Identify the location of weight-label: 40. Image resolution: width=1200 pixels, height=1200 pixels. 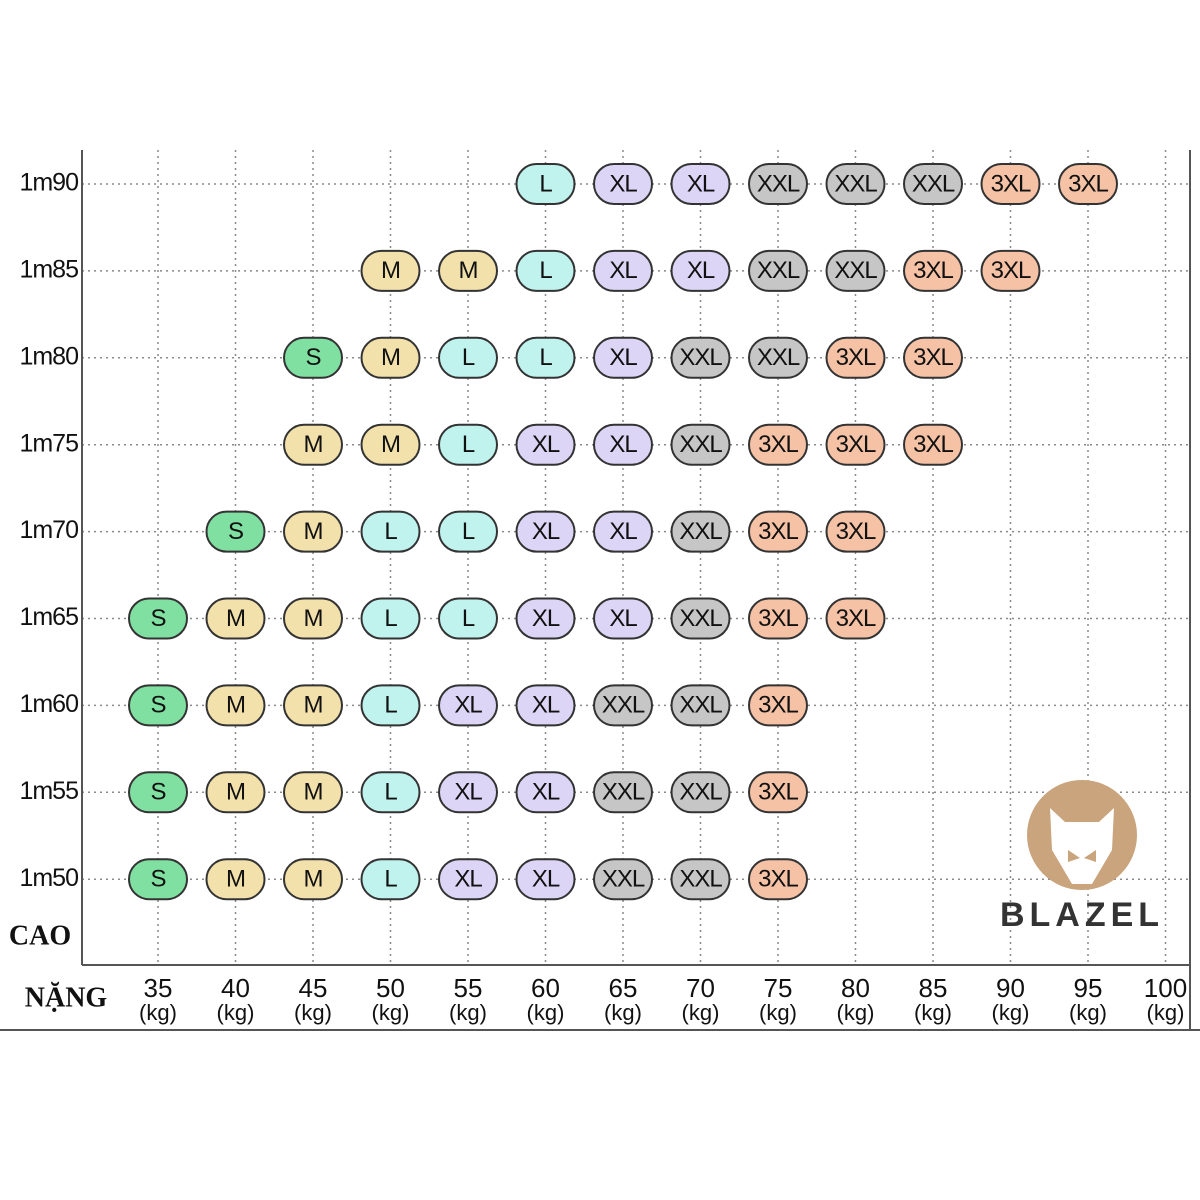
(235, 988).